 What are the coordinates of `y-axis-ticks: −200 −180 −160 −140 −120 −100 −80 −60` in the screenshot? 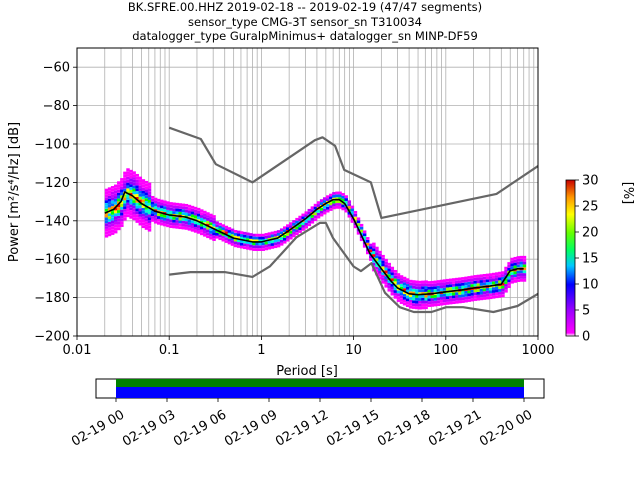 It's located at (55, 203).